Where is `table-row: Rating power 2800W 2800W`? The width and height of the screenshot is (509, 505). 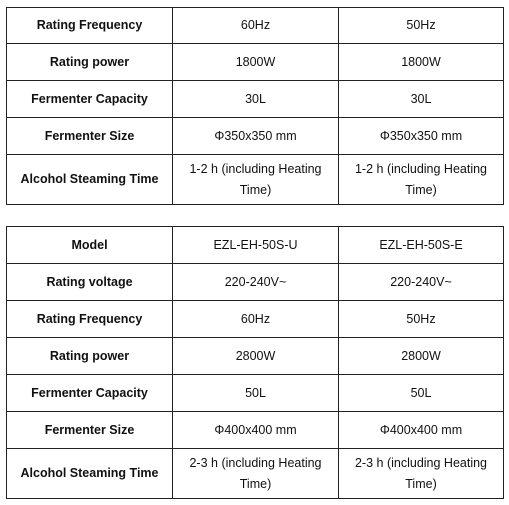
table-row: Rating power 2800W 2800W is located at coordinates (255, 356).